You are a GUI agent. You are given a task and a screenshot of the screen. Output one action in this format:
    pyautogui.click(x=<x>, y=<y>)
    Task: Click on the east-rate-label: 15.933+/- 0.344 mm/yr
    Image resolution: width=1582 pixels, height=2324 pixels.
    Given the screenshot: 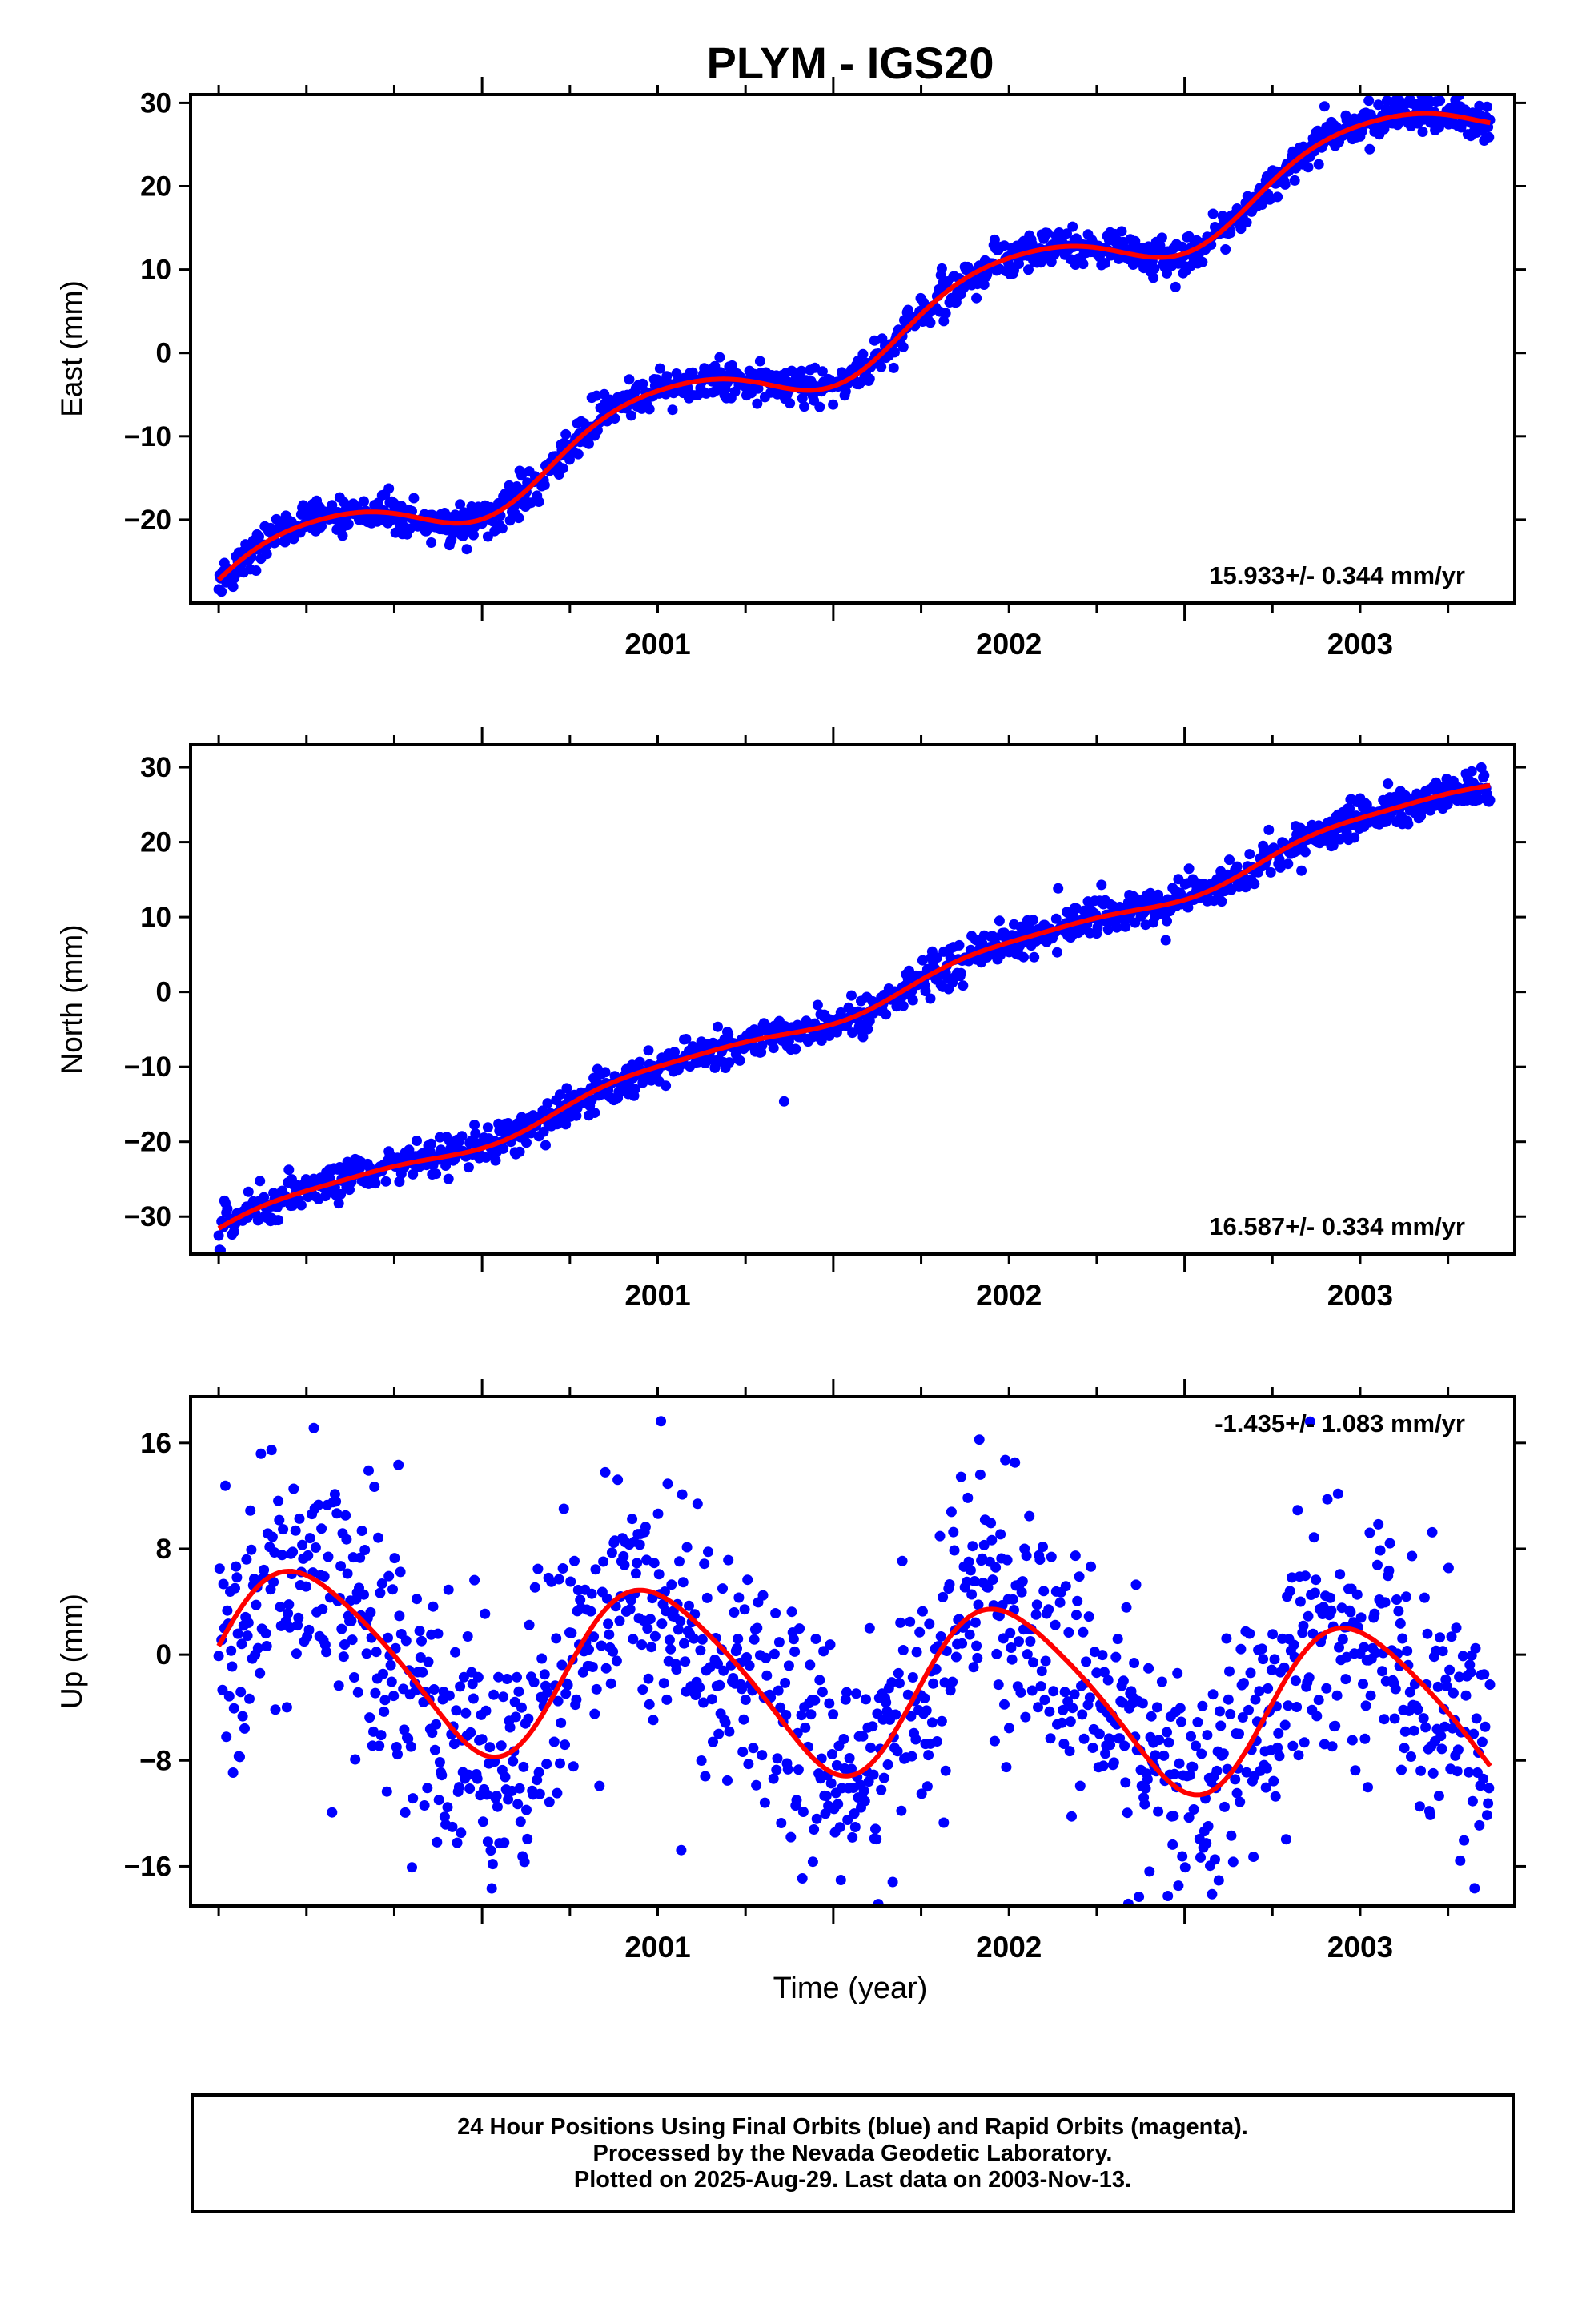 What is the action you would take?
    pyautogui.click(x=1337, y=575)
    